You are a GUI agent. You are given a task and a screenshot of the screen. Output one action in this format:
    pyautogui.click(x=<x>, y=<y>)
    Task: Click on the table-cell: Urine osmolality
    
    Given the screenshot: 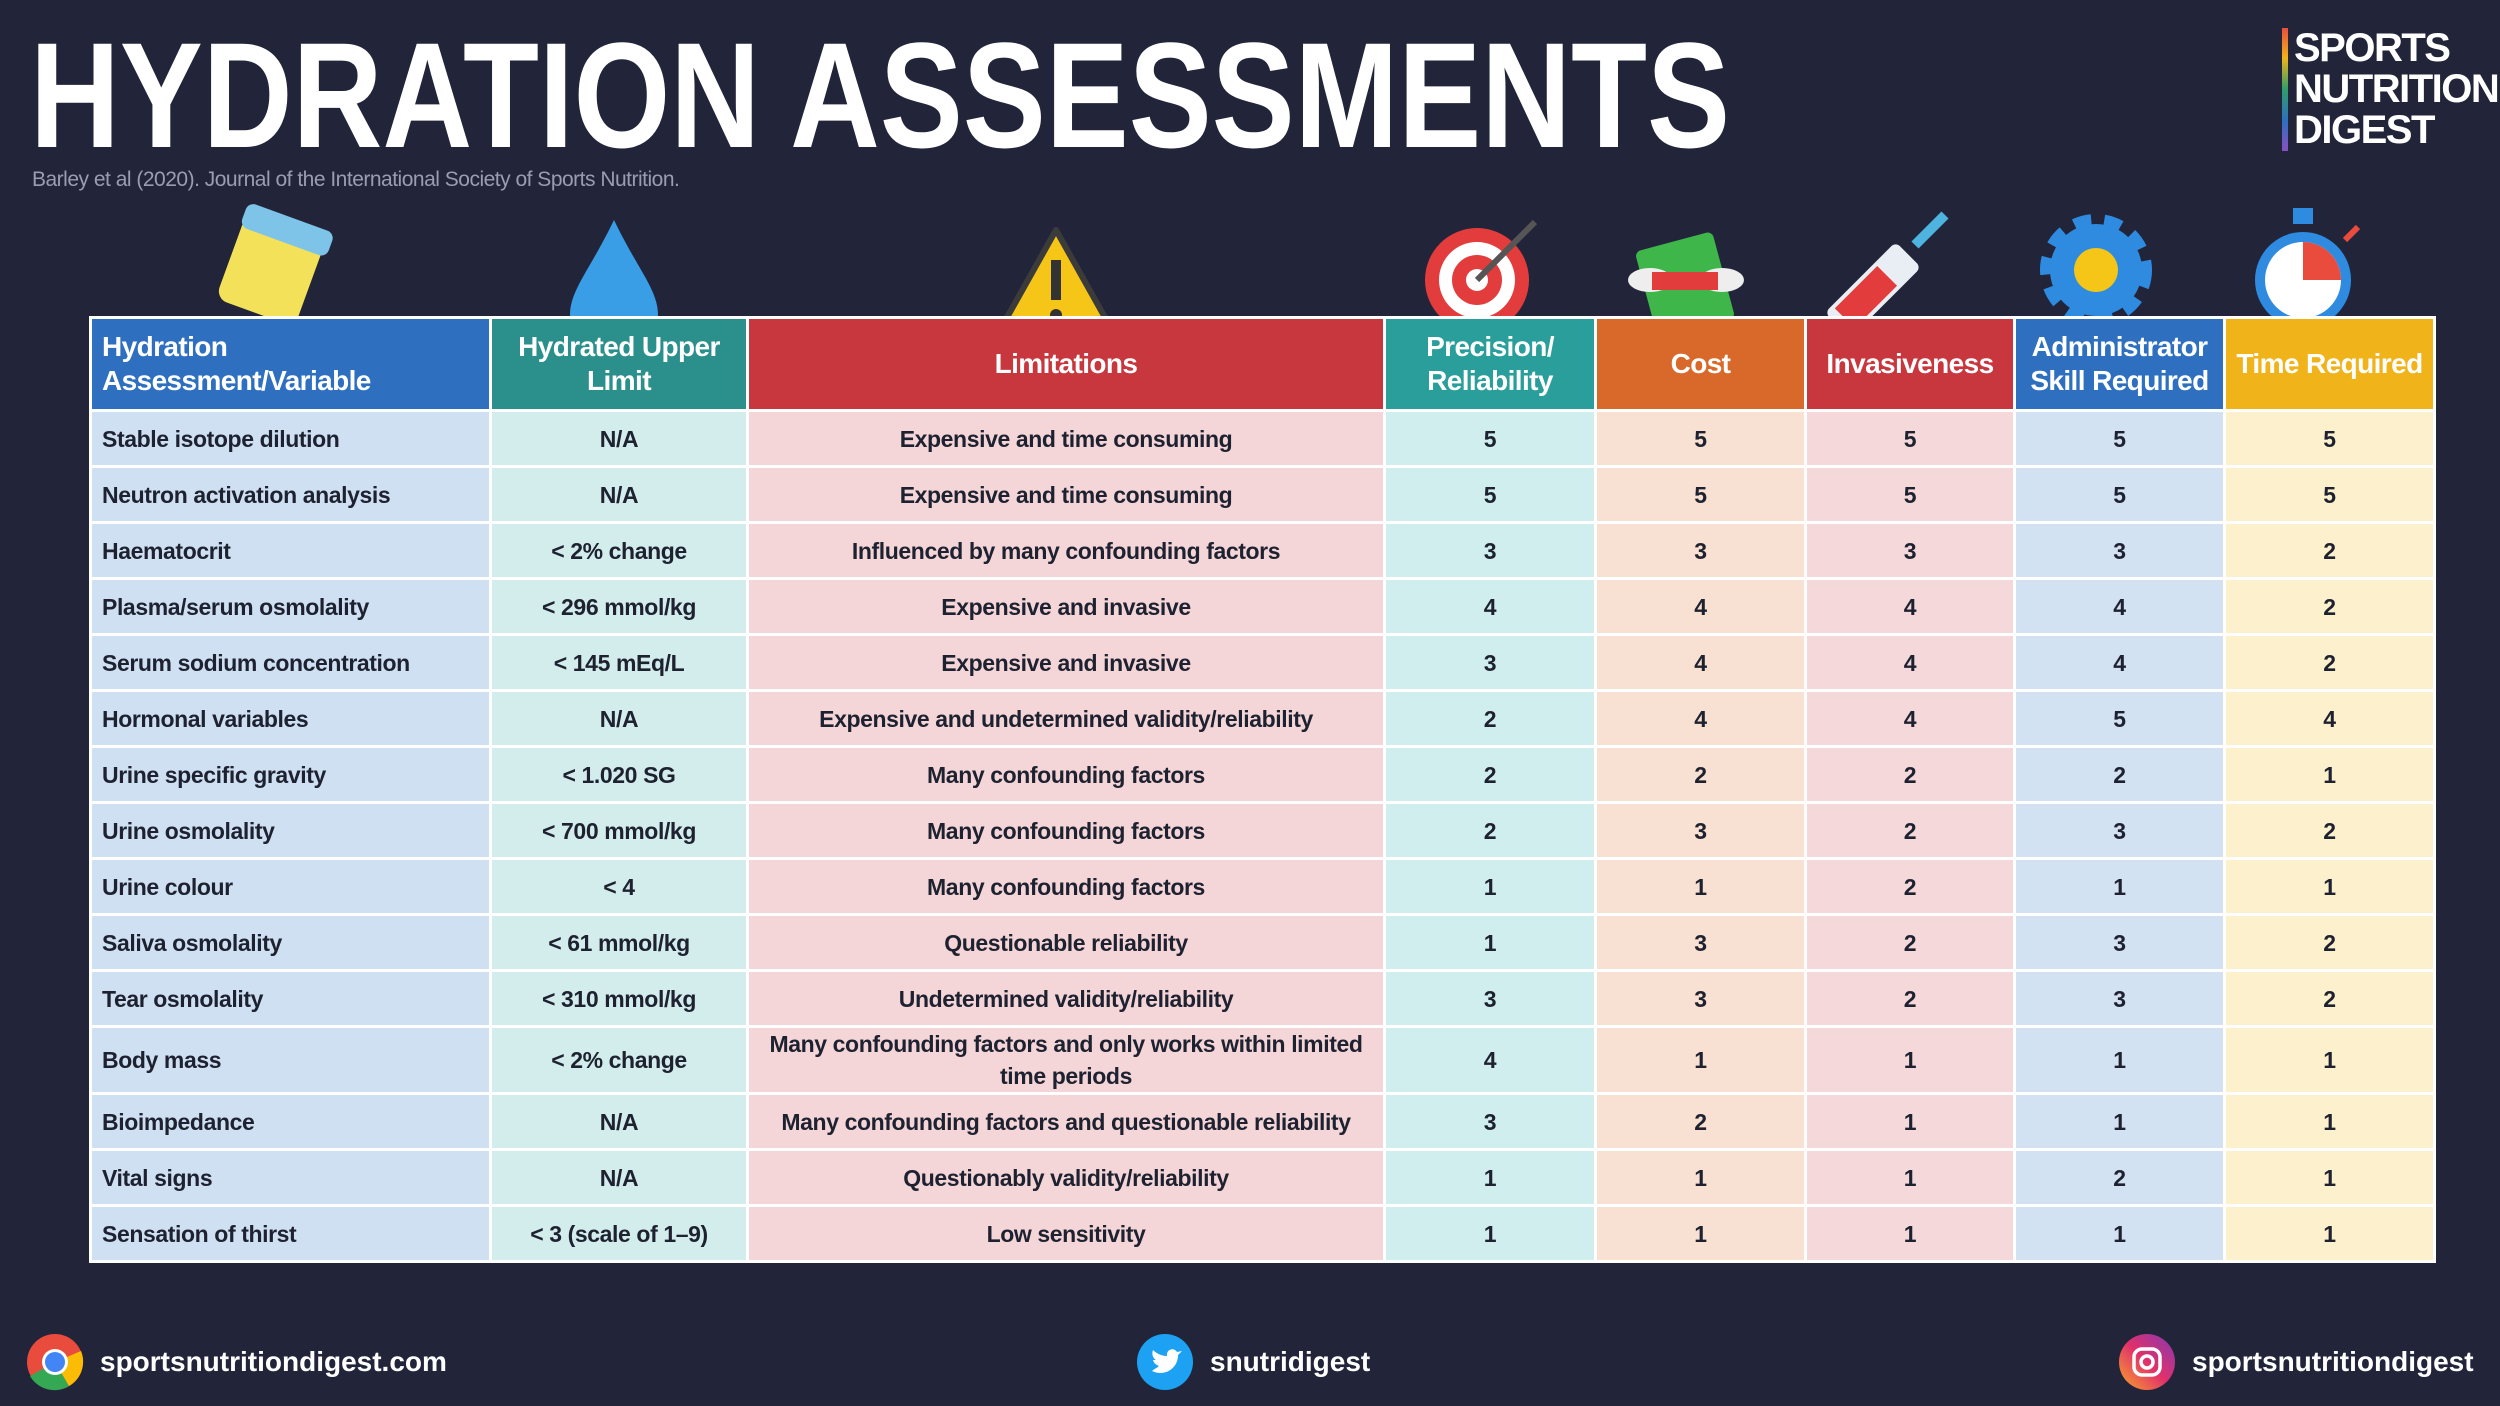 What is the action you would take?
    pyautogui.click(x=290, y=830)
    